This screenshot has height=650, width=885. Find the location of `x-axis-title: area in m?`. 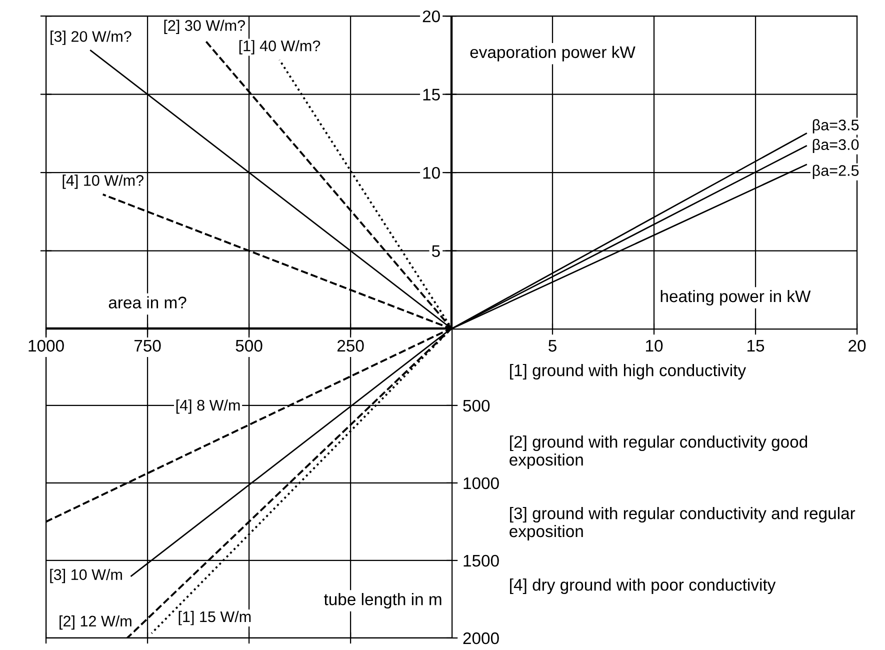

x-axis-title: area in m? is located at coordinates (147, 302).